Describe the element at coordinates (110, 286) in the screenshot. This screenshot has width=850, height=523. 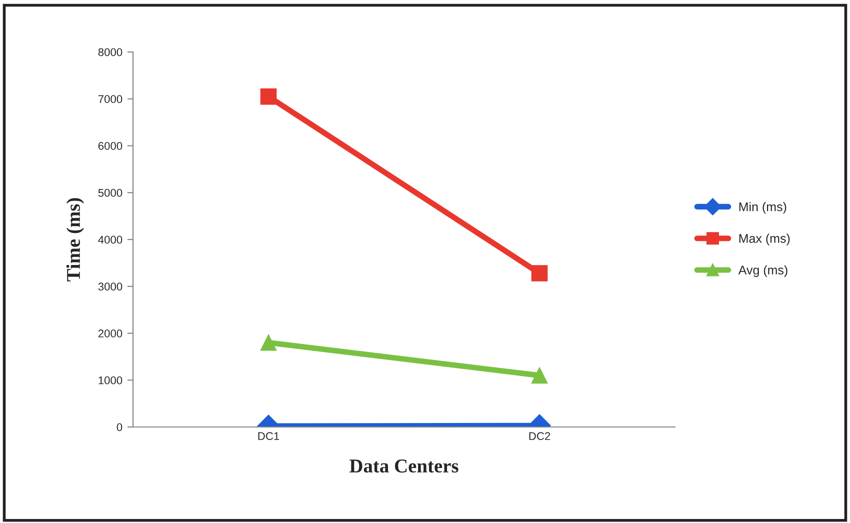
I see `y-tick-label: 3000` at that location.